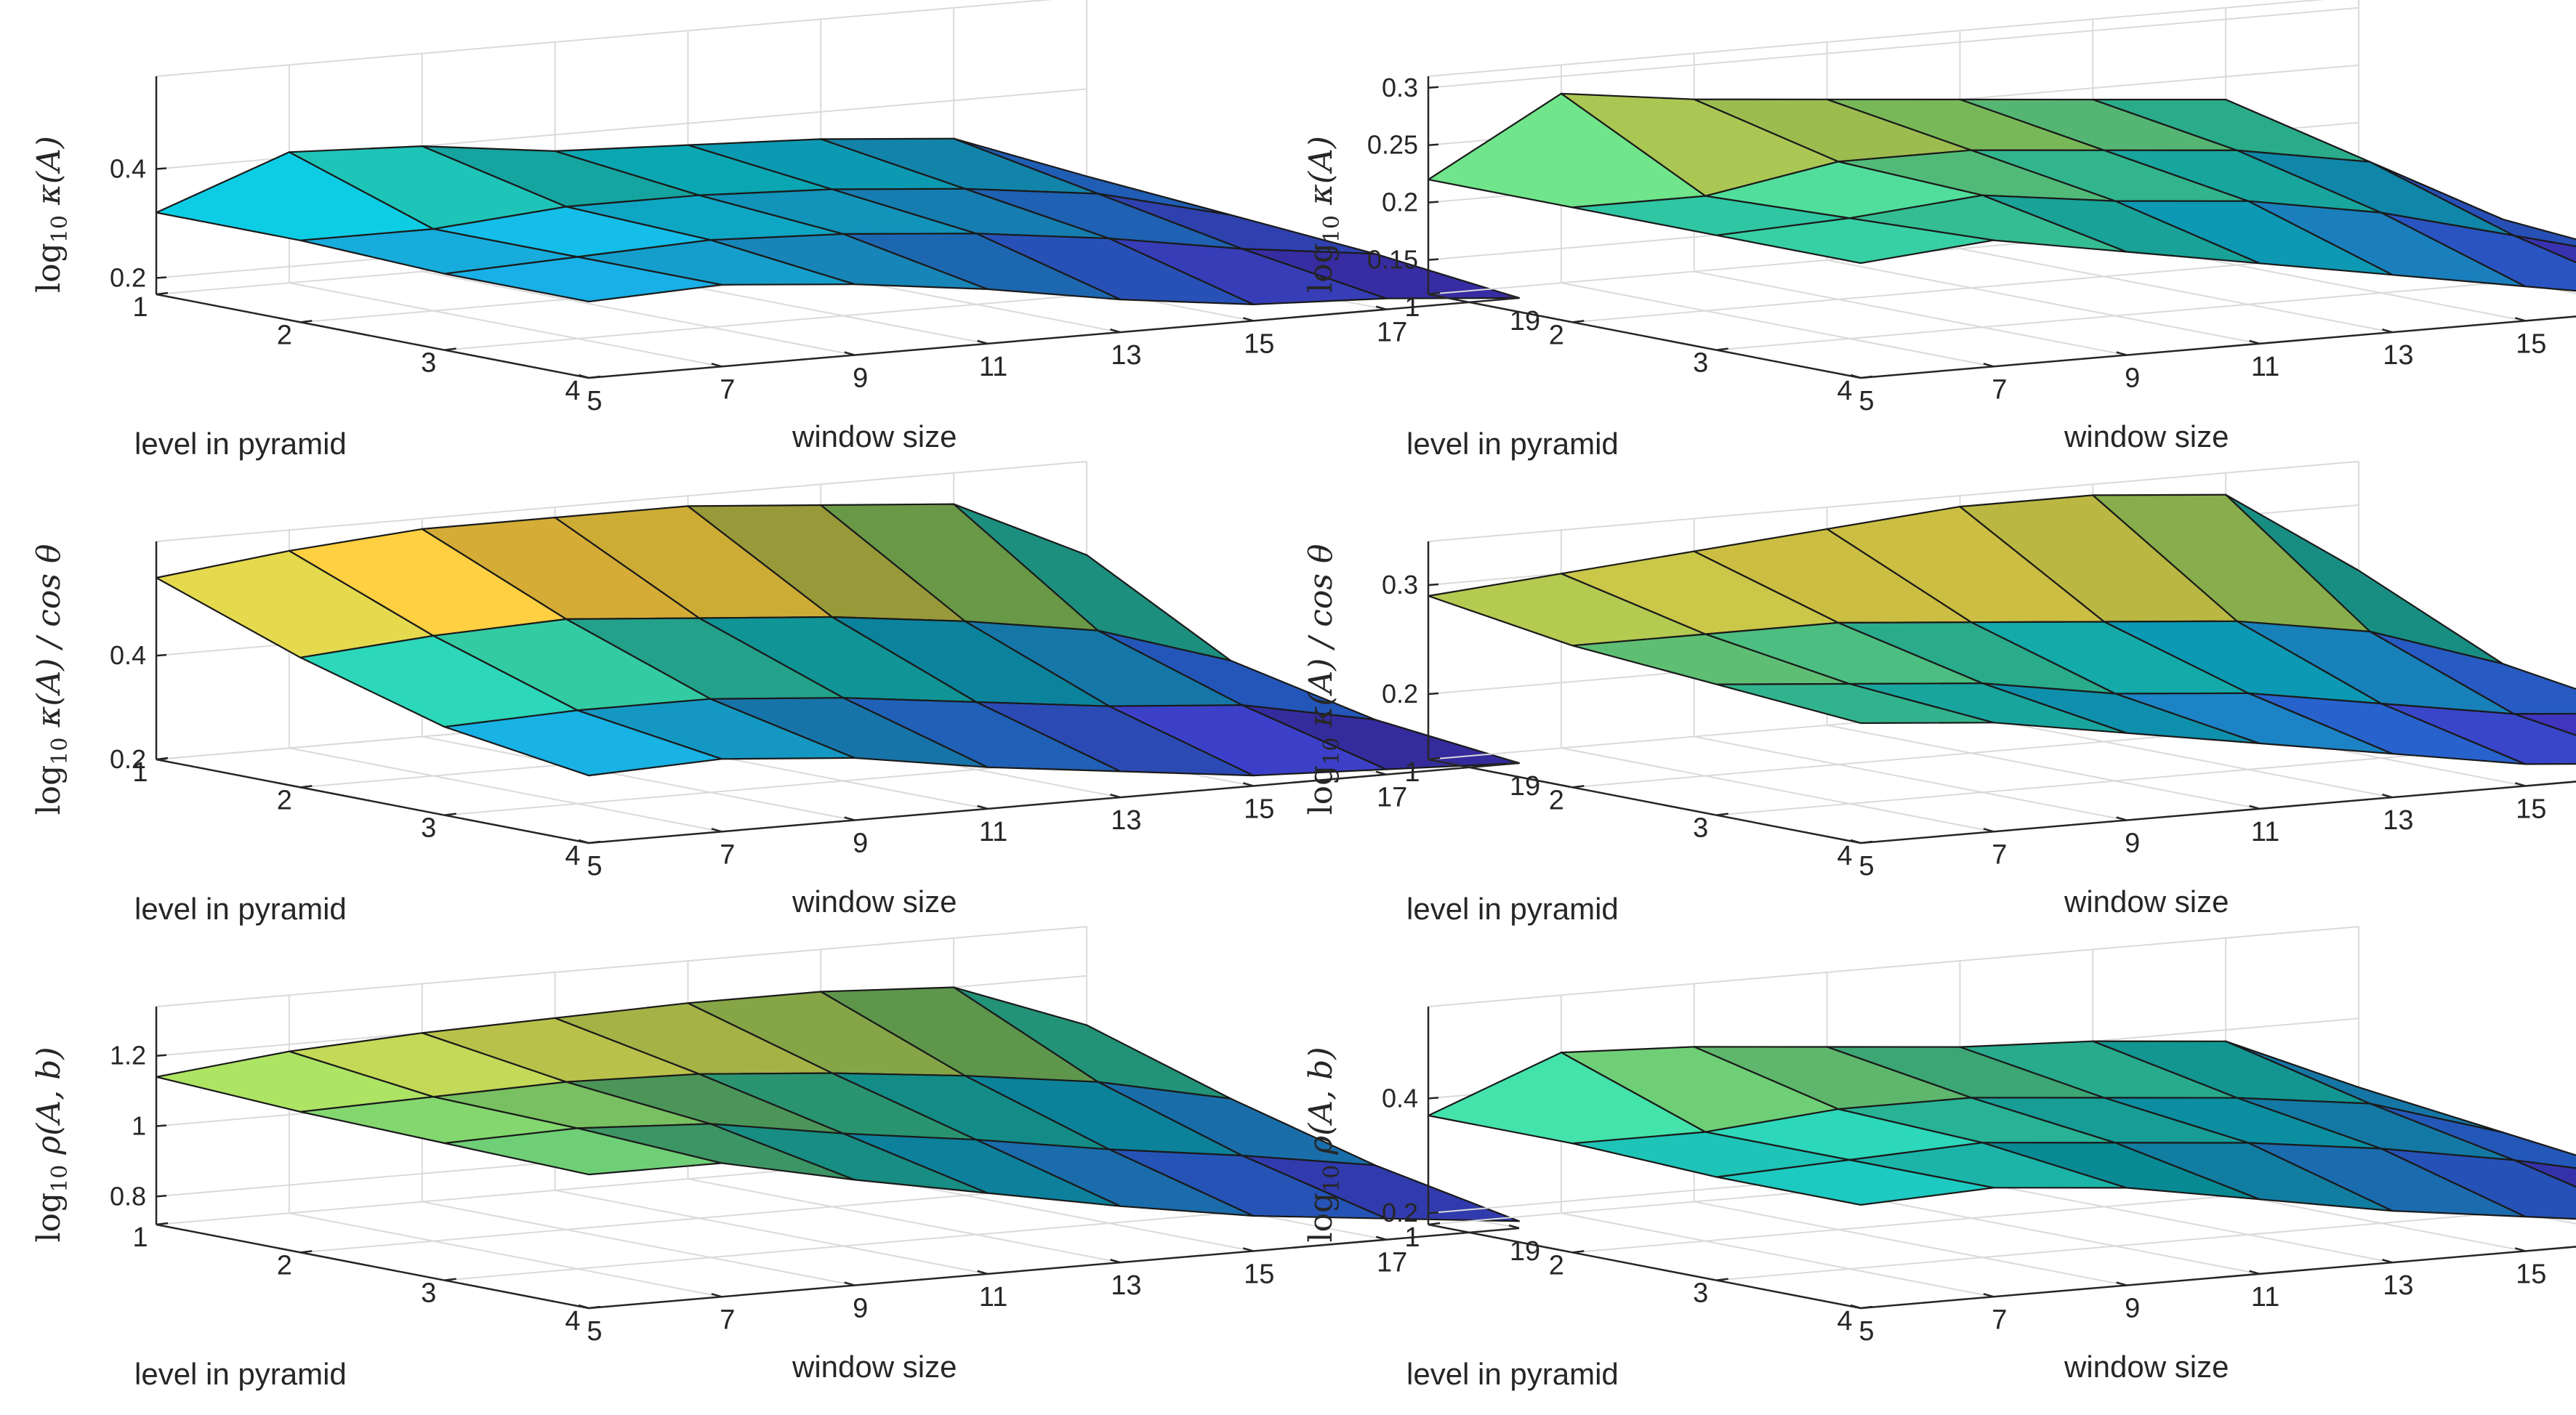 The image size is (2576, 1415). I want to click on window-axis-line, so click(1054, 1268).